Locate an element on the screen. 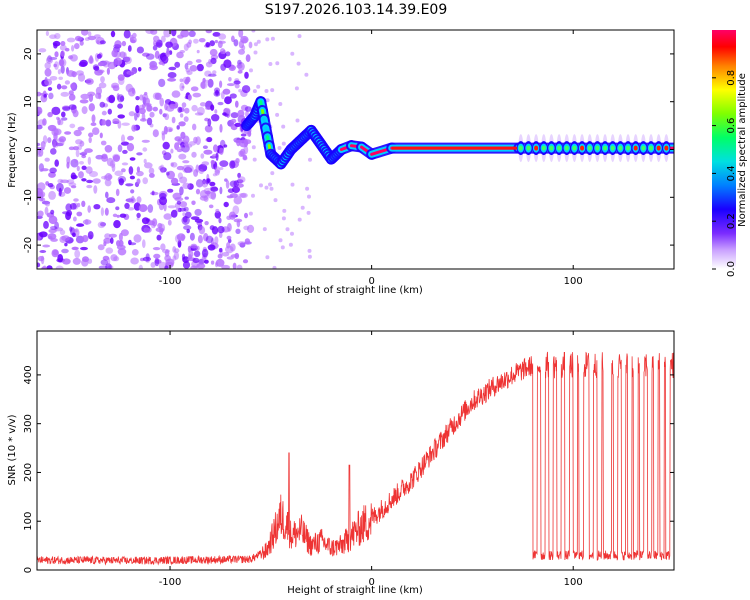 This screenshot has height=600, width=750. colorbar-label: Normalized spectral amplitude is located at coordinates (742, 150).